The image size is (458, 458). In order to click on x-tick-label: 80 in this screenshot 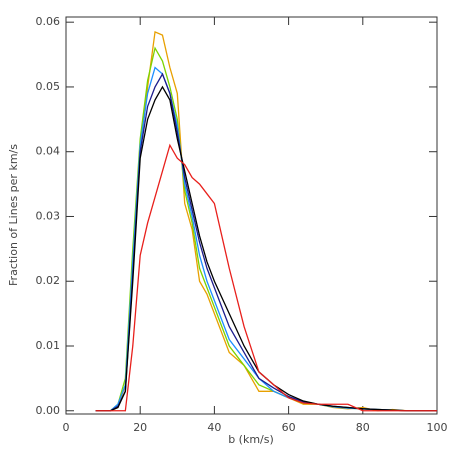, I will do `click(363, 427)`.